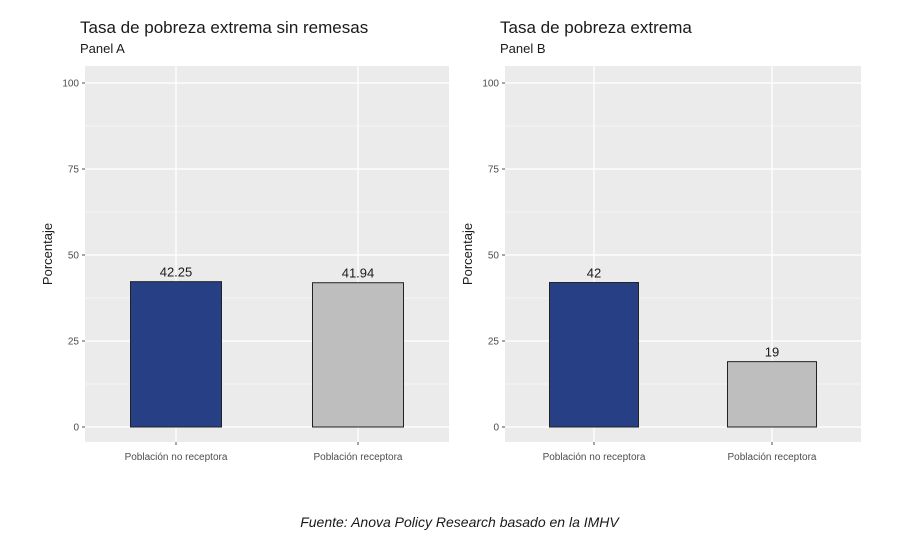 The height and width of the screenshot is (542, 919). Describe the element at coordinates (596, 27) in the screenshot. I see `chart-title: Tasa de pobreza extrema` at that location.